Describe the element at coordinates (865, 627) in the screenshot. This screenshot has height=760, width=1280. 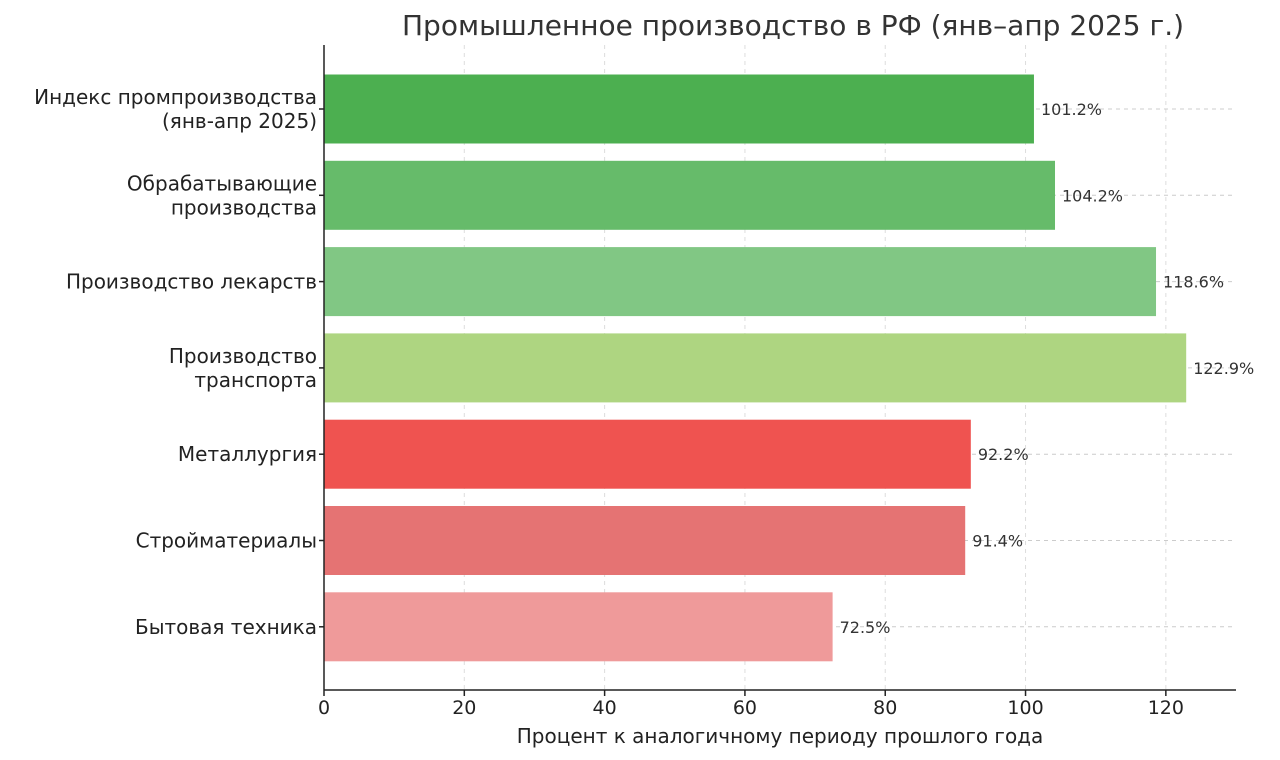
I see `value-label-6: 72.5%` at that location.